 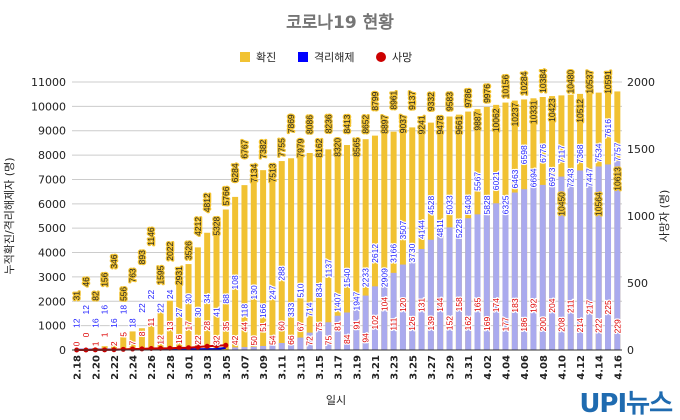 I want to click on data-label-released: 6776, so click(x=543, y=153).